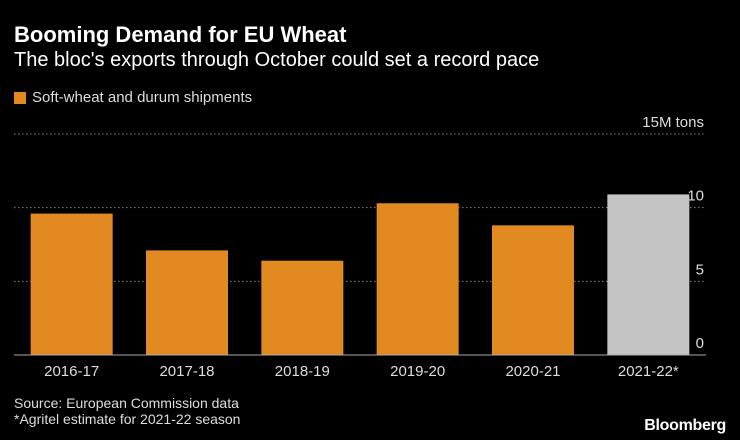 This screenshot has height=440, width=740. Describe the element at coordinates (142, 97) in the screenshot. I see `legend-label: Soft-wheat and durum shipments` at that location.